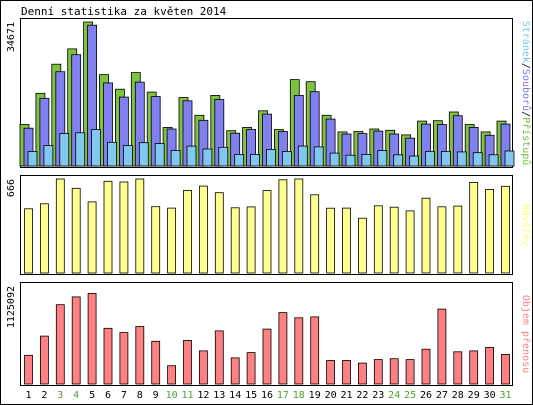 The image size is (533, 405). What do you see at coordinates (490, 365) in the screenshot?
I see `bar-kbytes-objem-přenosu-day-30` at bounding box center [490, 365].